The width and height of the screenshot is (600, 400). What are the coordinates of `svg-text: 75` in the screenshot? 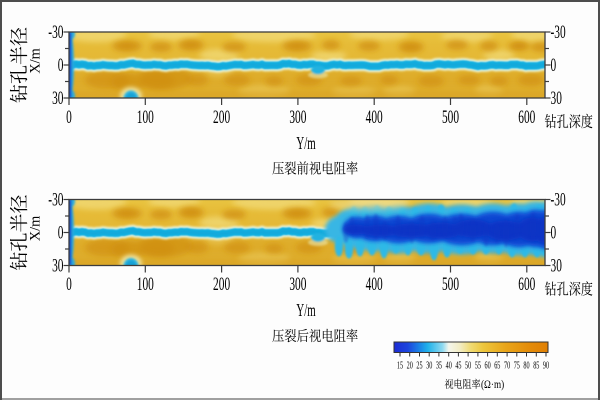 It's located at (517, 365).